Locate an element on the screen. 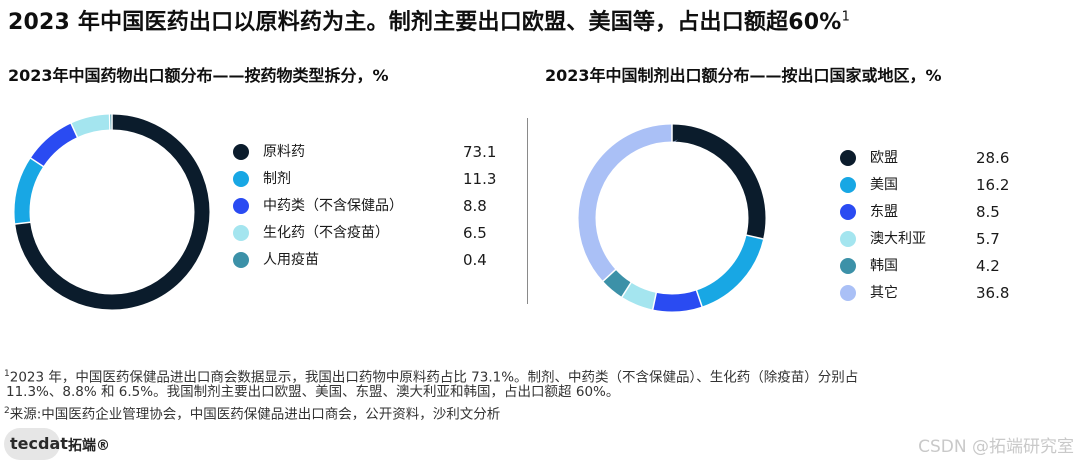  legend-1-value-0: 28.6 is located at coordinates (993, 158).